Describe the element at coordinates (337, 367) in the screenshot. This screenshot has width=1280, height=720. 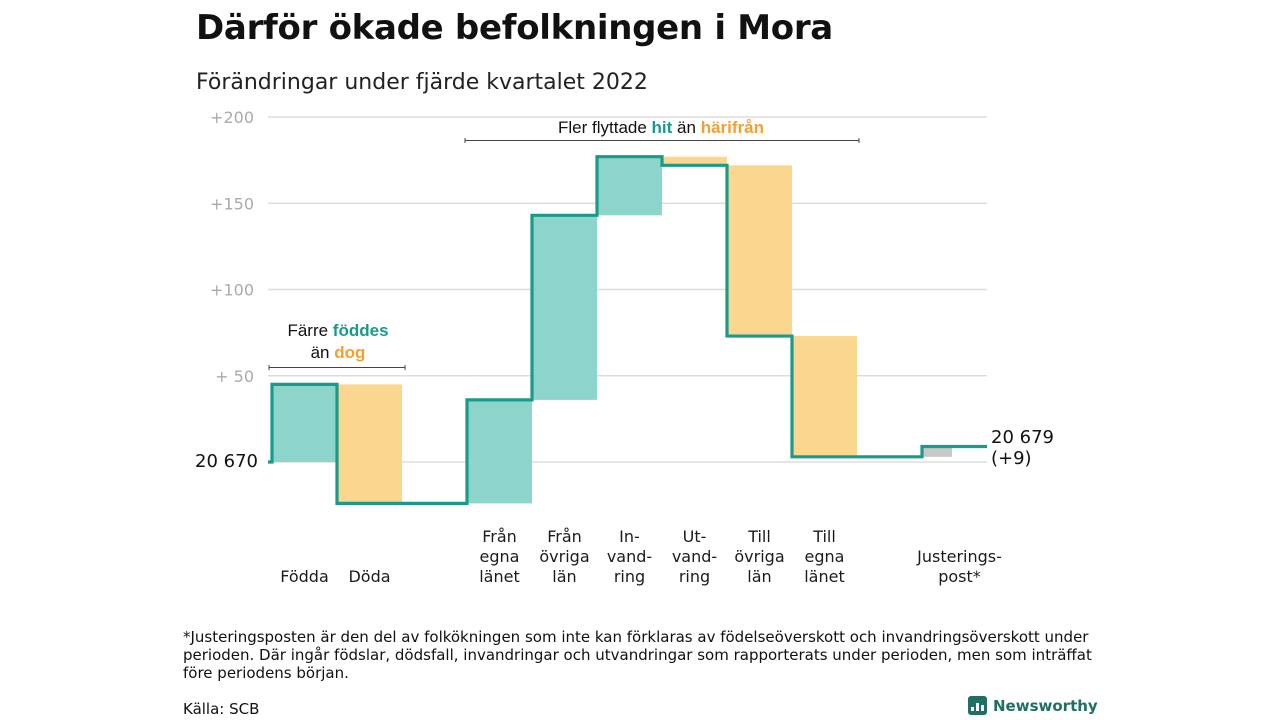
I see `births-bracket` at that location.